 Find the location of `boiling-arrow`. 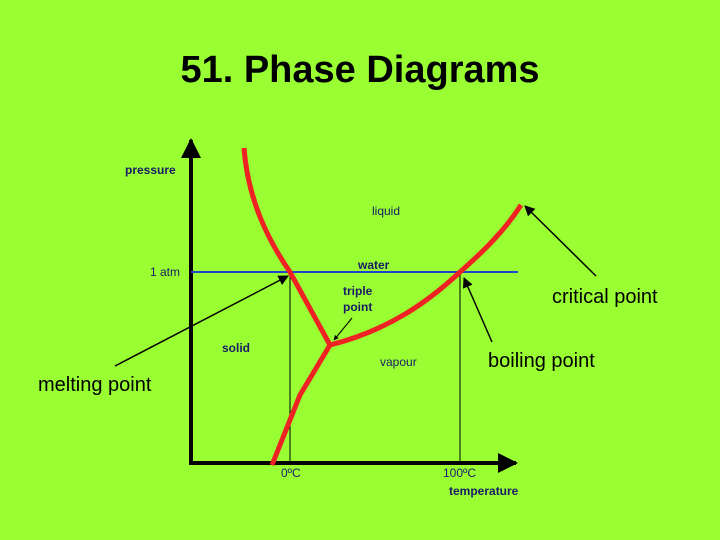

boiling-arrow is located at coordinates (477, 310).